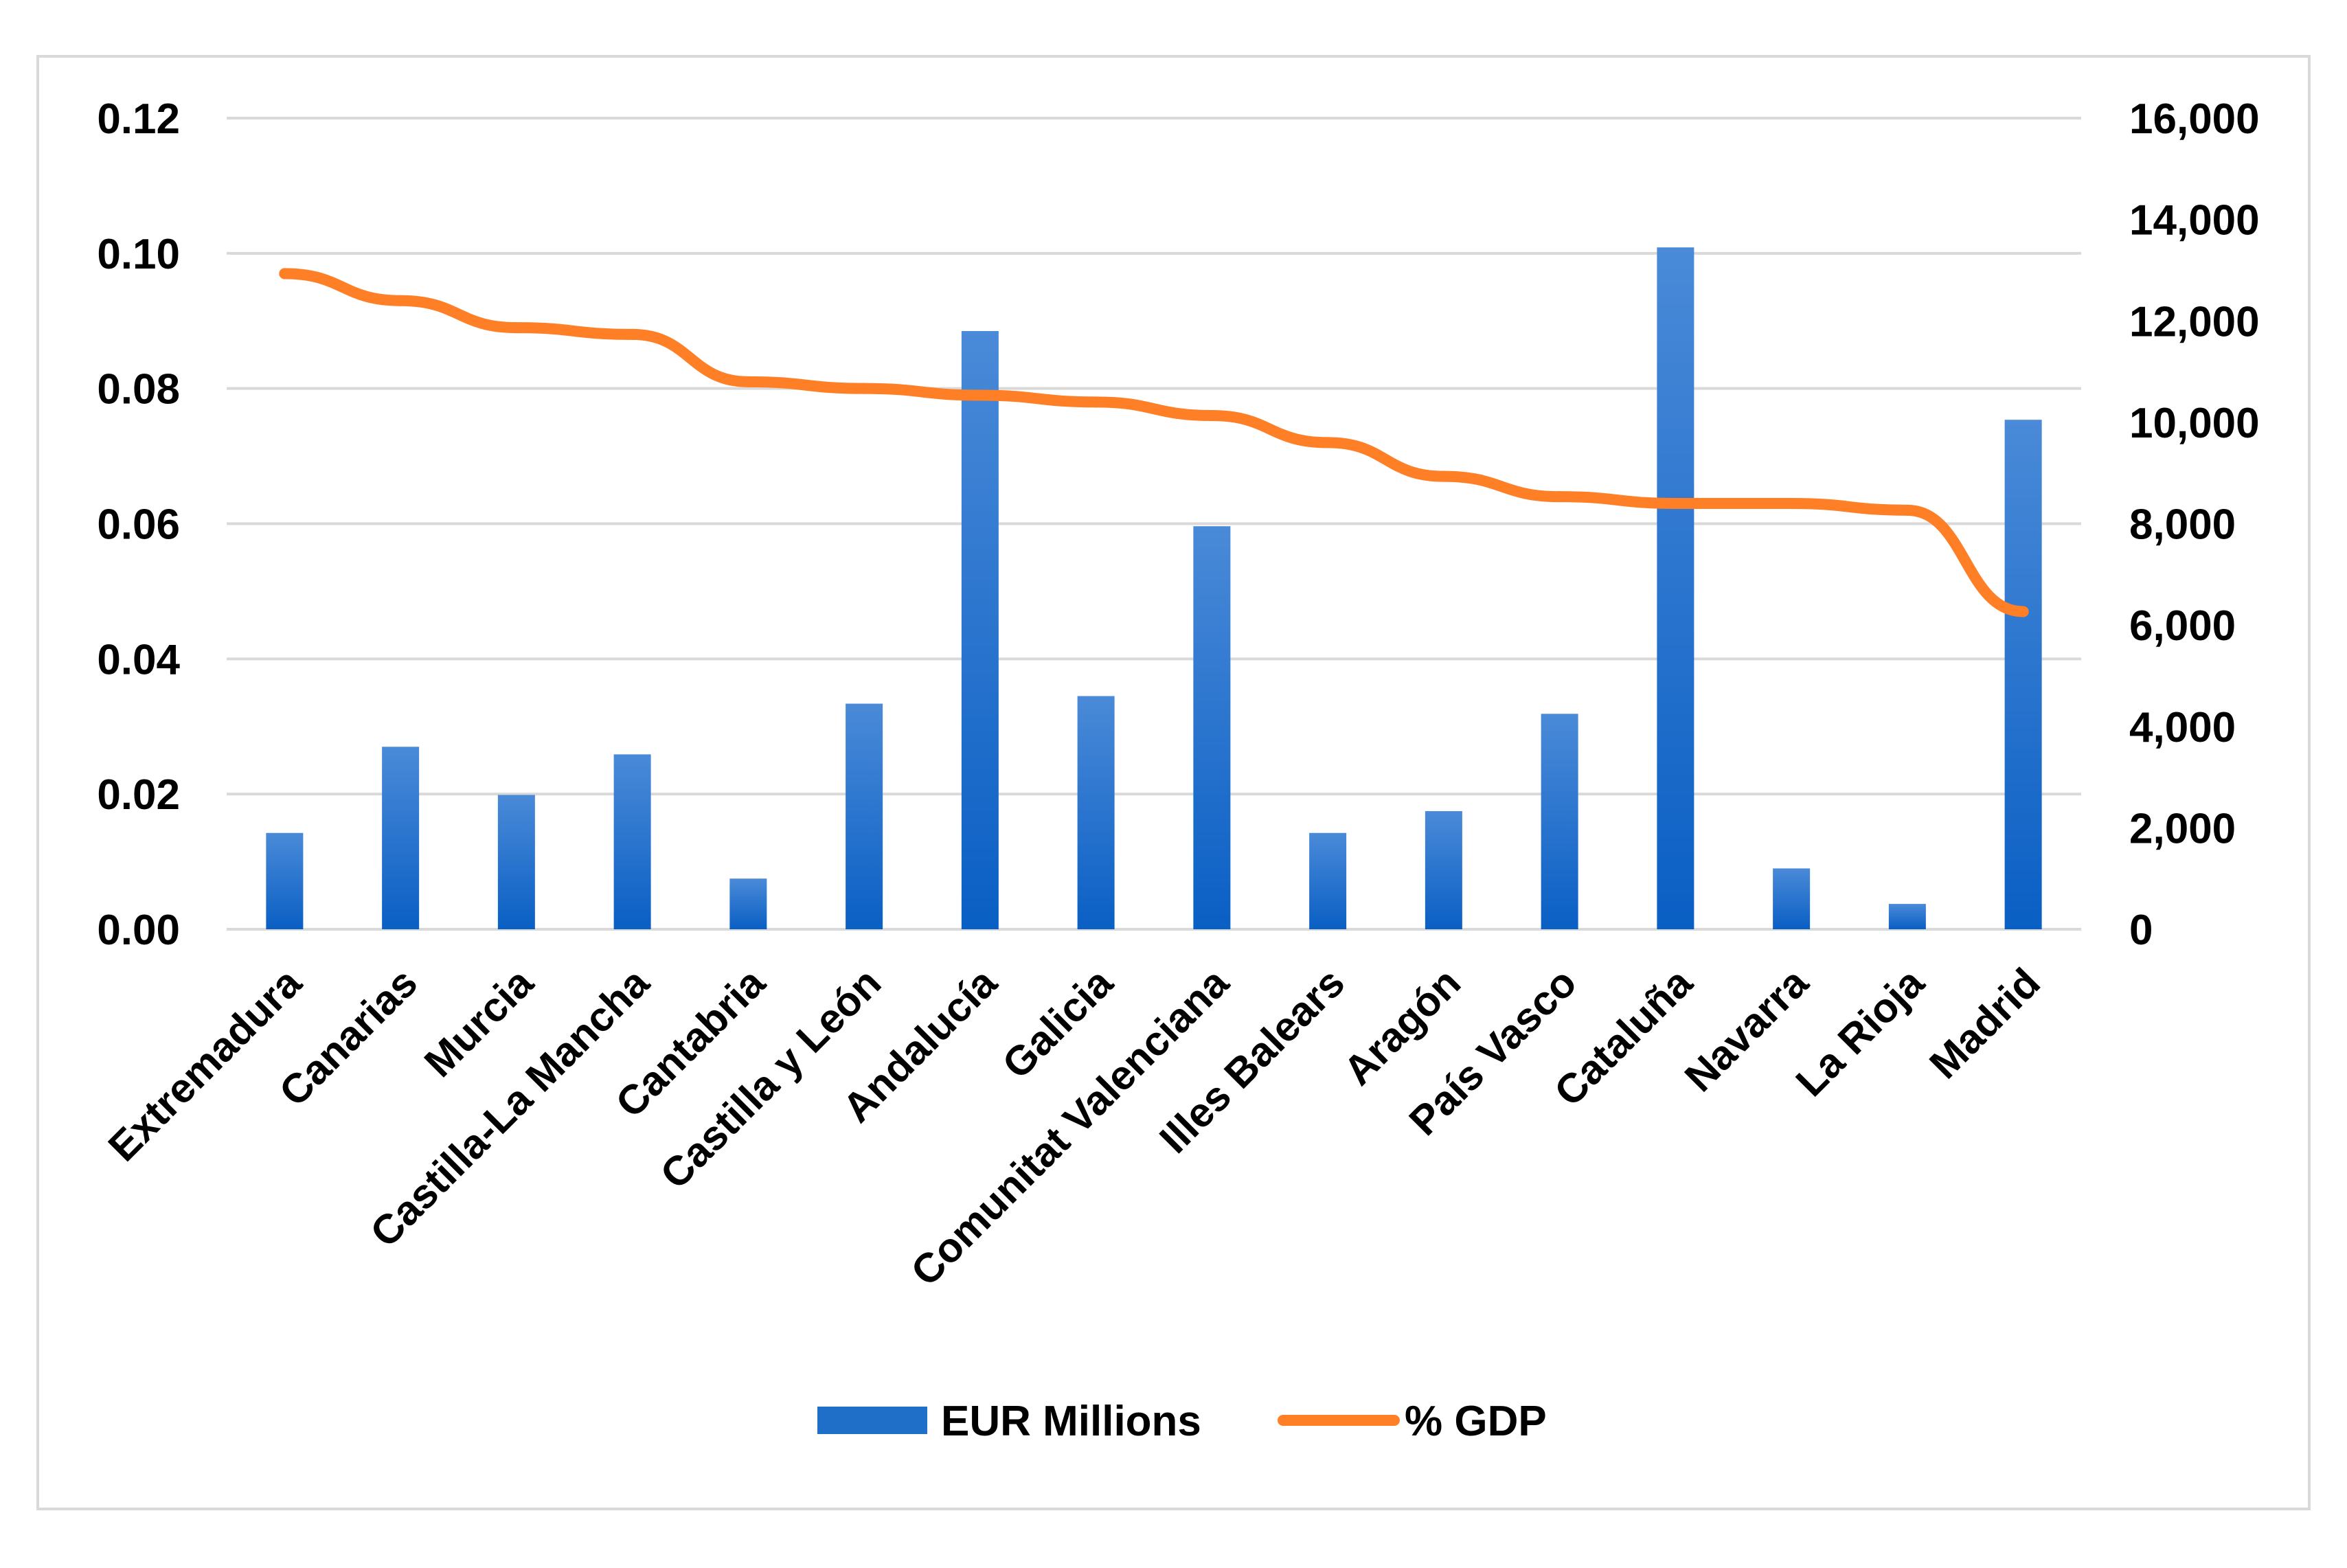 Image resolution: width=2347 pixels, height=1568 pixels. Describe the element at coordinates (138, 931) in the screenshot. I see `left-axis-tick-label: 0.00` at that location.